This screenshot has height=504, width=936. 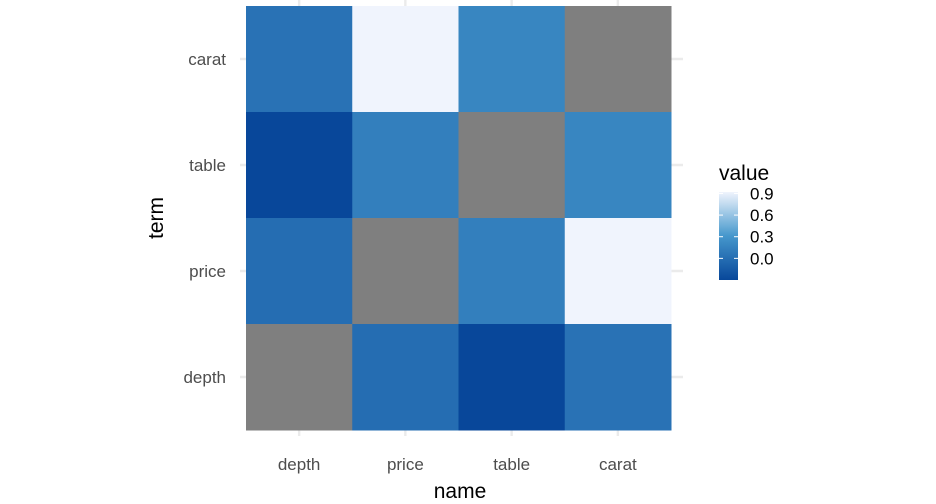 What do you see at coordinates (618, 377) in the screenshot?
I see `cell-carat-depth` at bounding box center [618, 377].